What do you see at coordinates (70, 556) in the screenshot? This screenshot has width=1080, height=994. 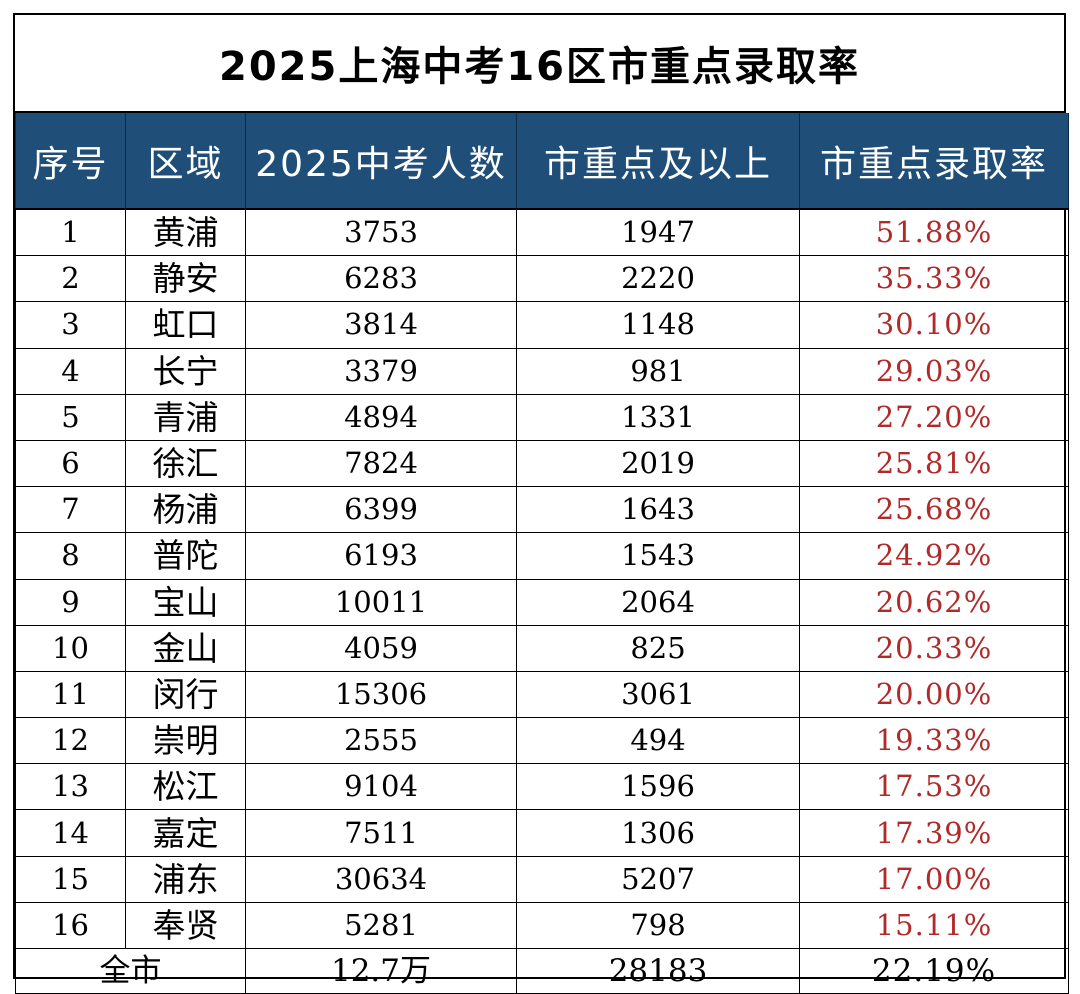 I see `serial-number-cell: 8` at bounding box center [70, 556].